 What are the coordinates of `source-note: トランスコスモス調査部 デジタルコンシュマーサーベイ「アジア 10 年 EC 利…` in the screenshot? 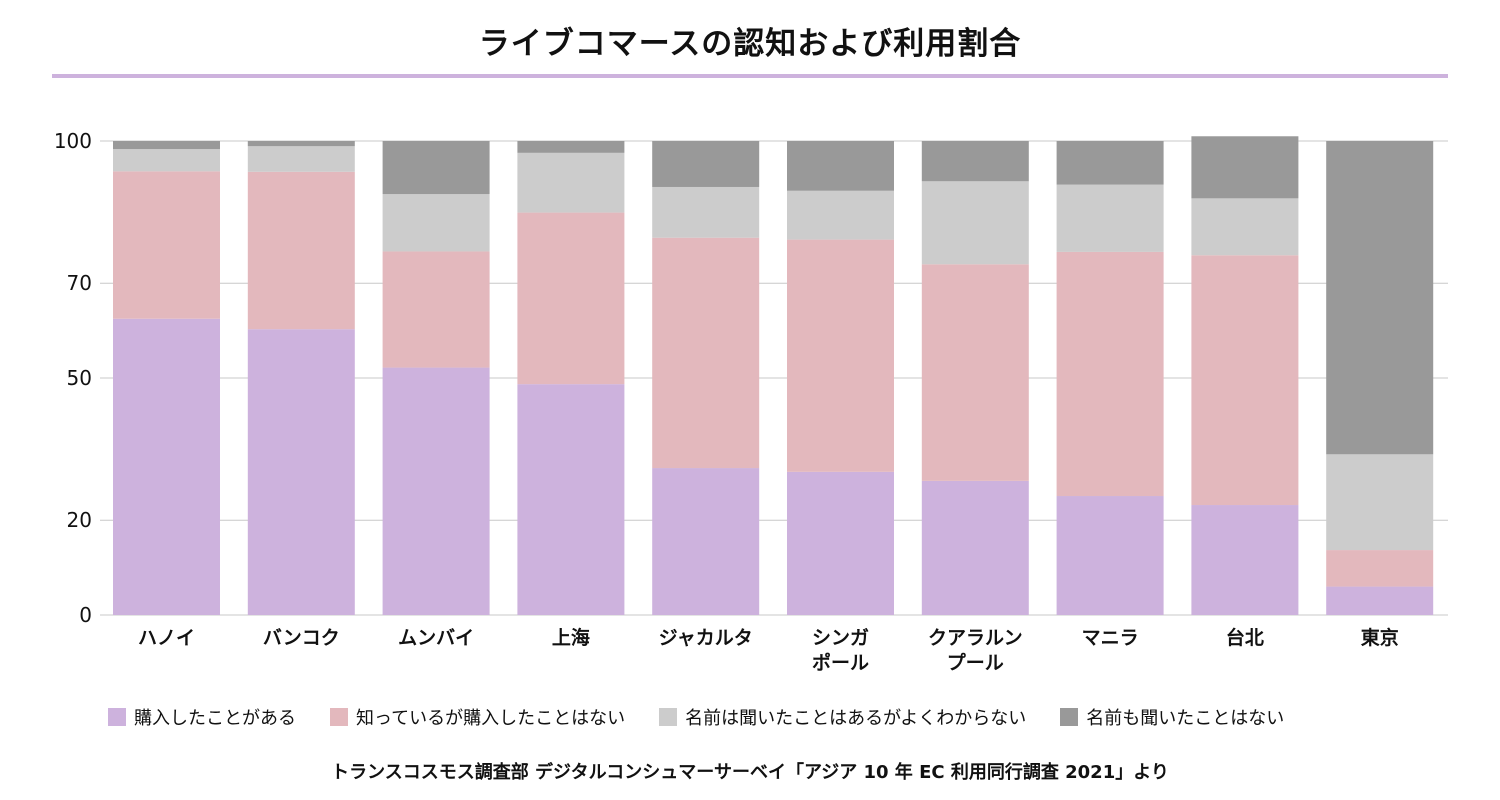 It's located at (750, 772).